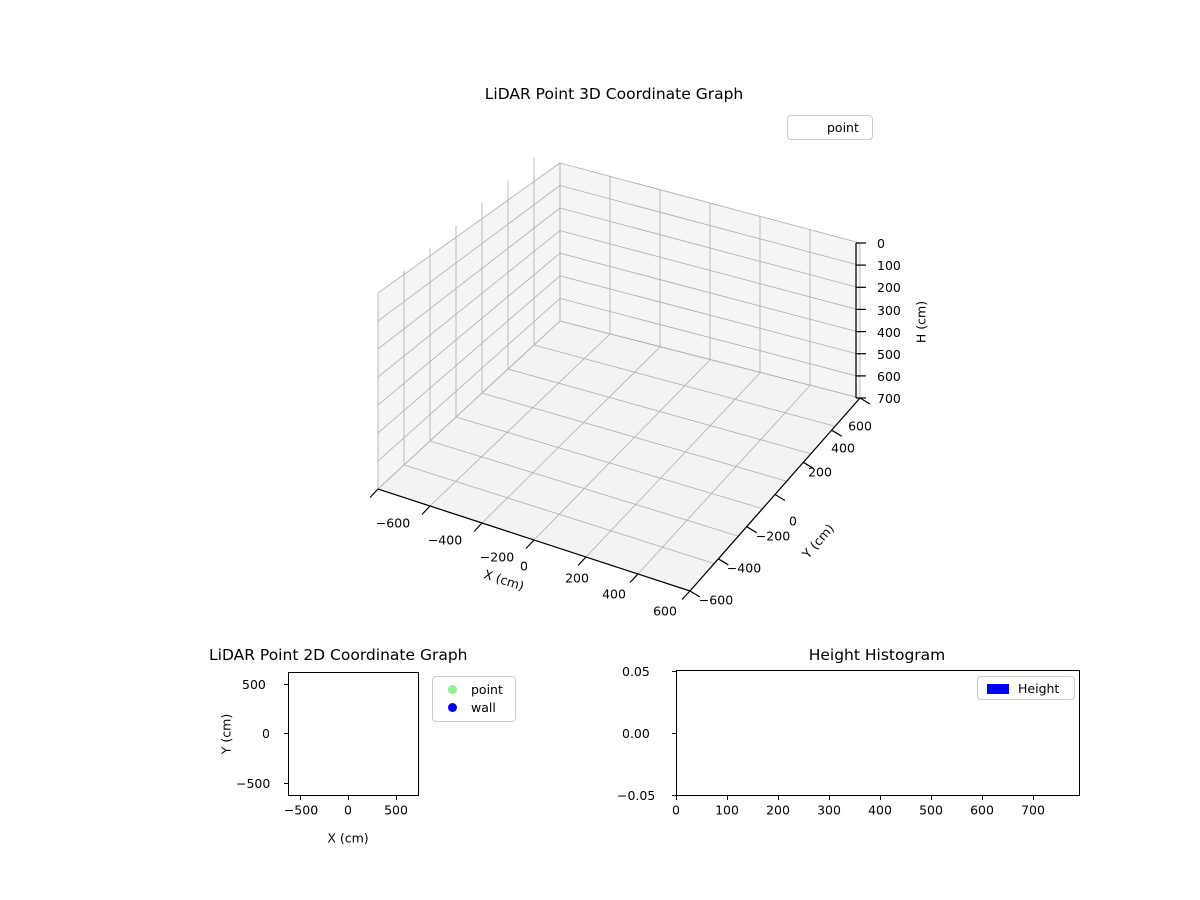 This screenshot has width=1200, height=900. I want to click on legend-item-height: Height, so click(1026, 688).